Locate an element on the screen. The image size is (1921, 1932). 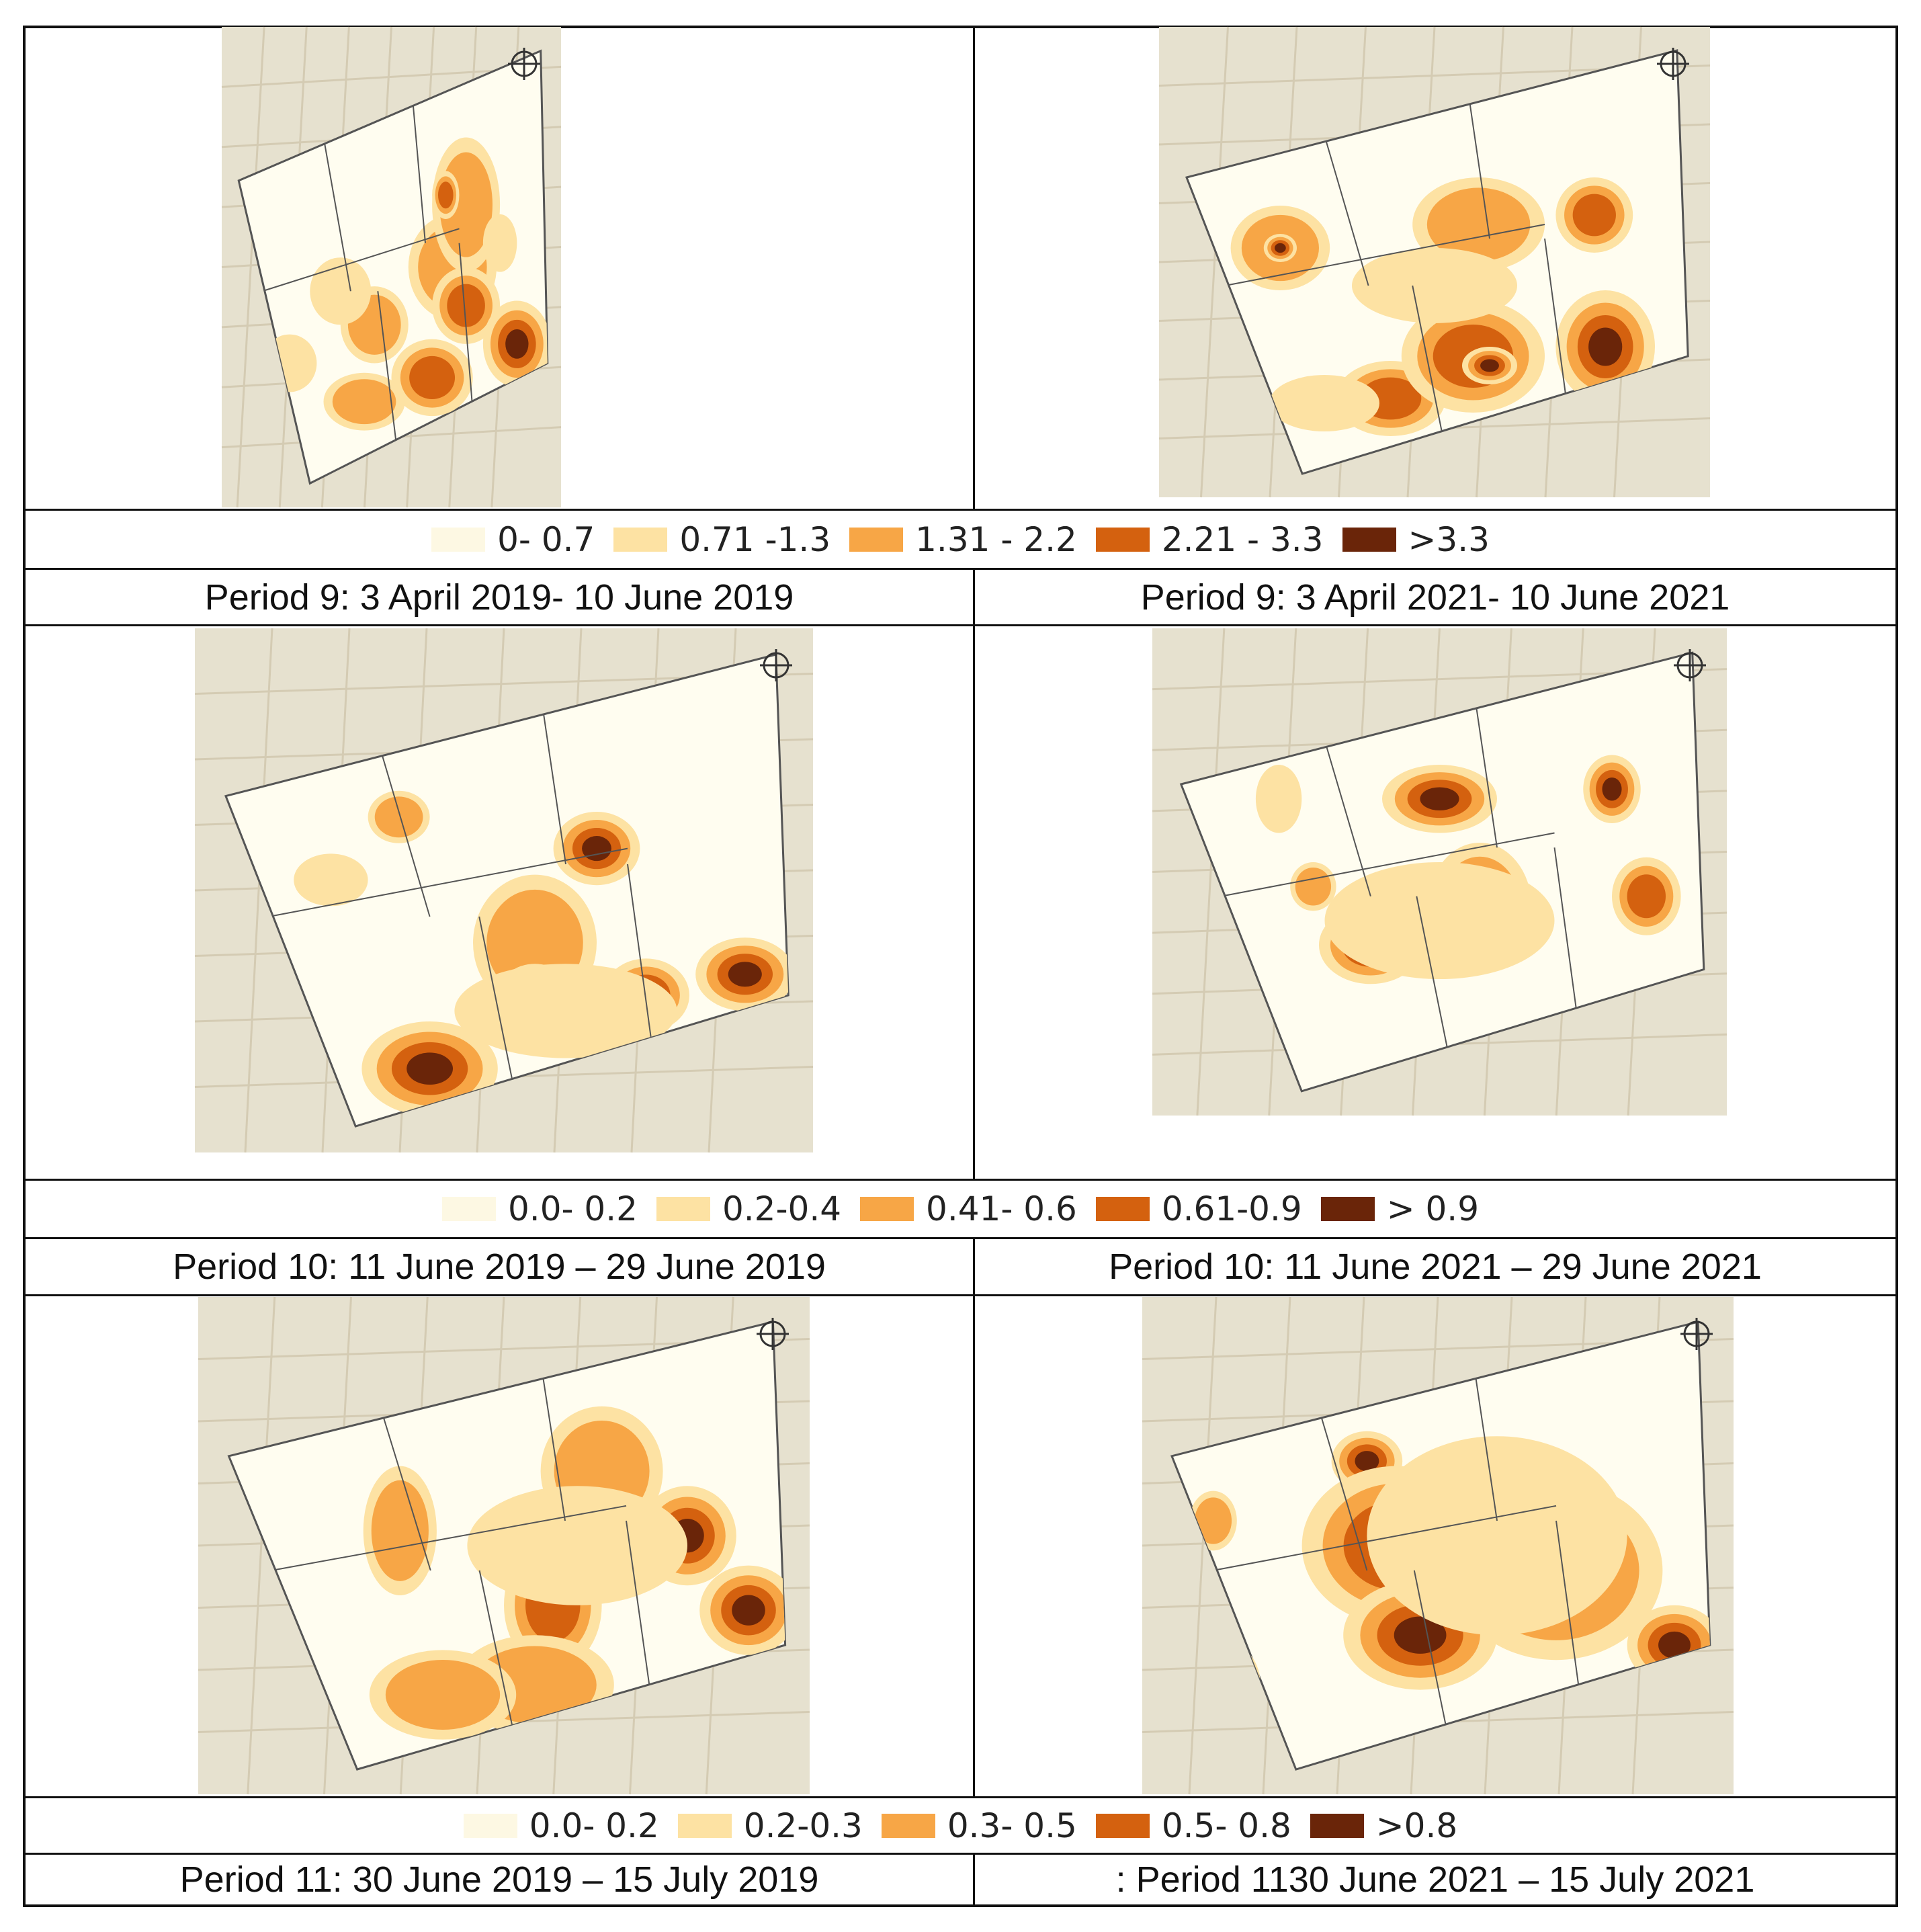
caption-period-10-2021: Period 10: 11 June 2021 – 29 June 2021 is located at coordinates (1436, 1267).